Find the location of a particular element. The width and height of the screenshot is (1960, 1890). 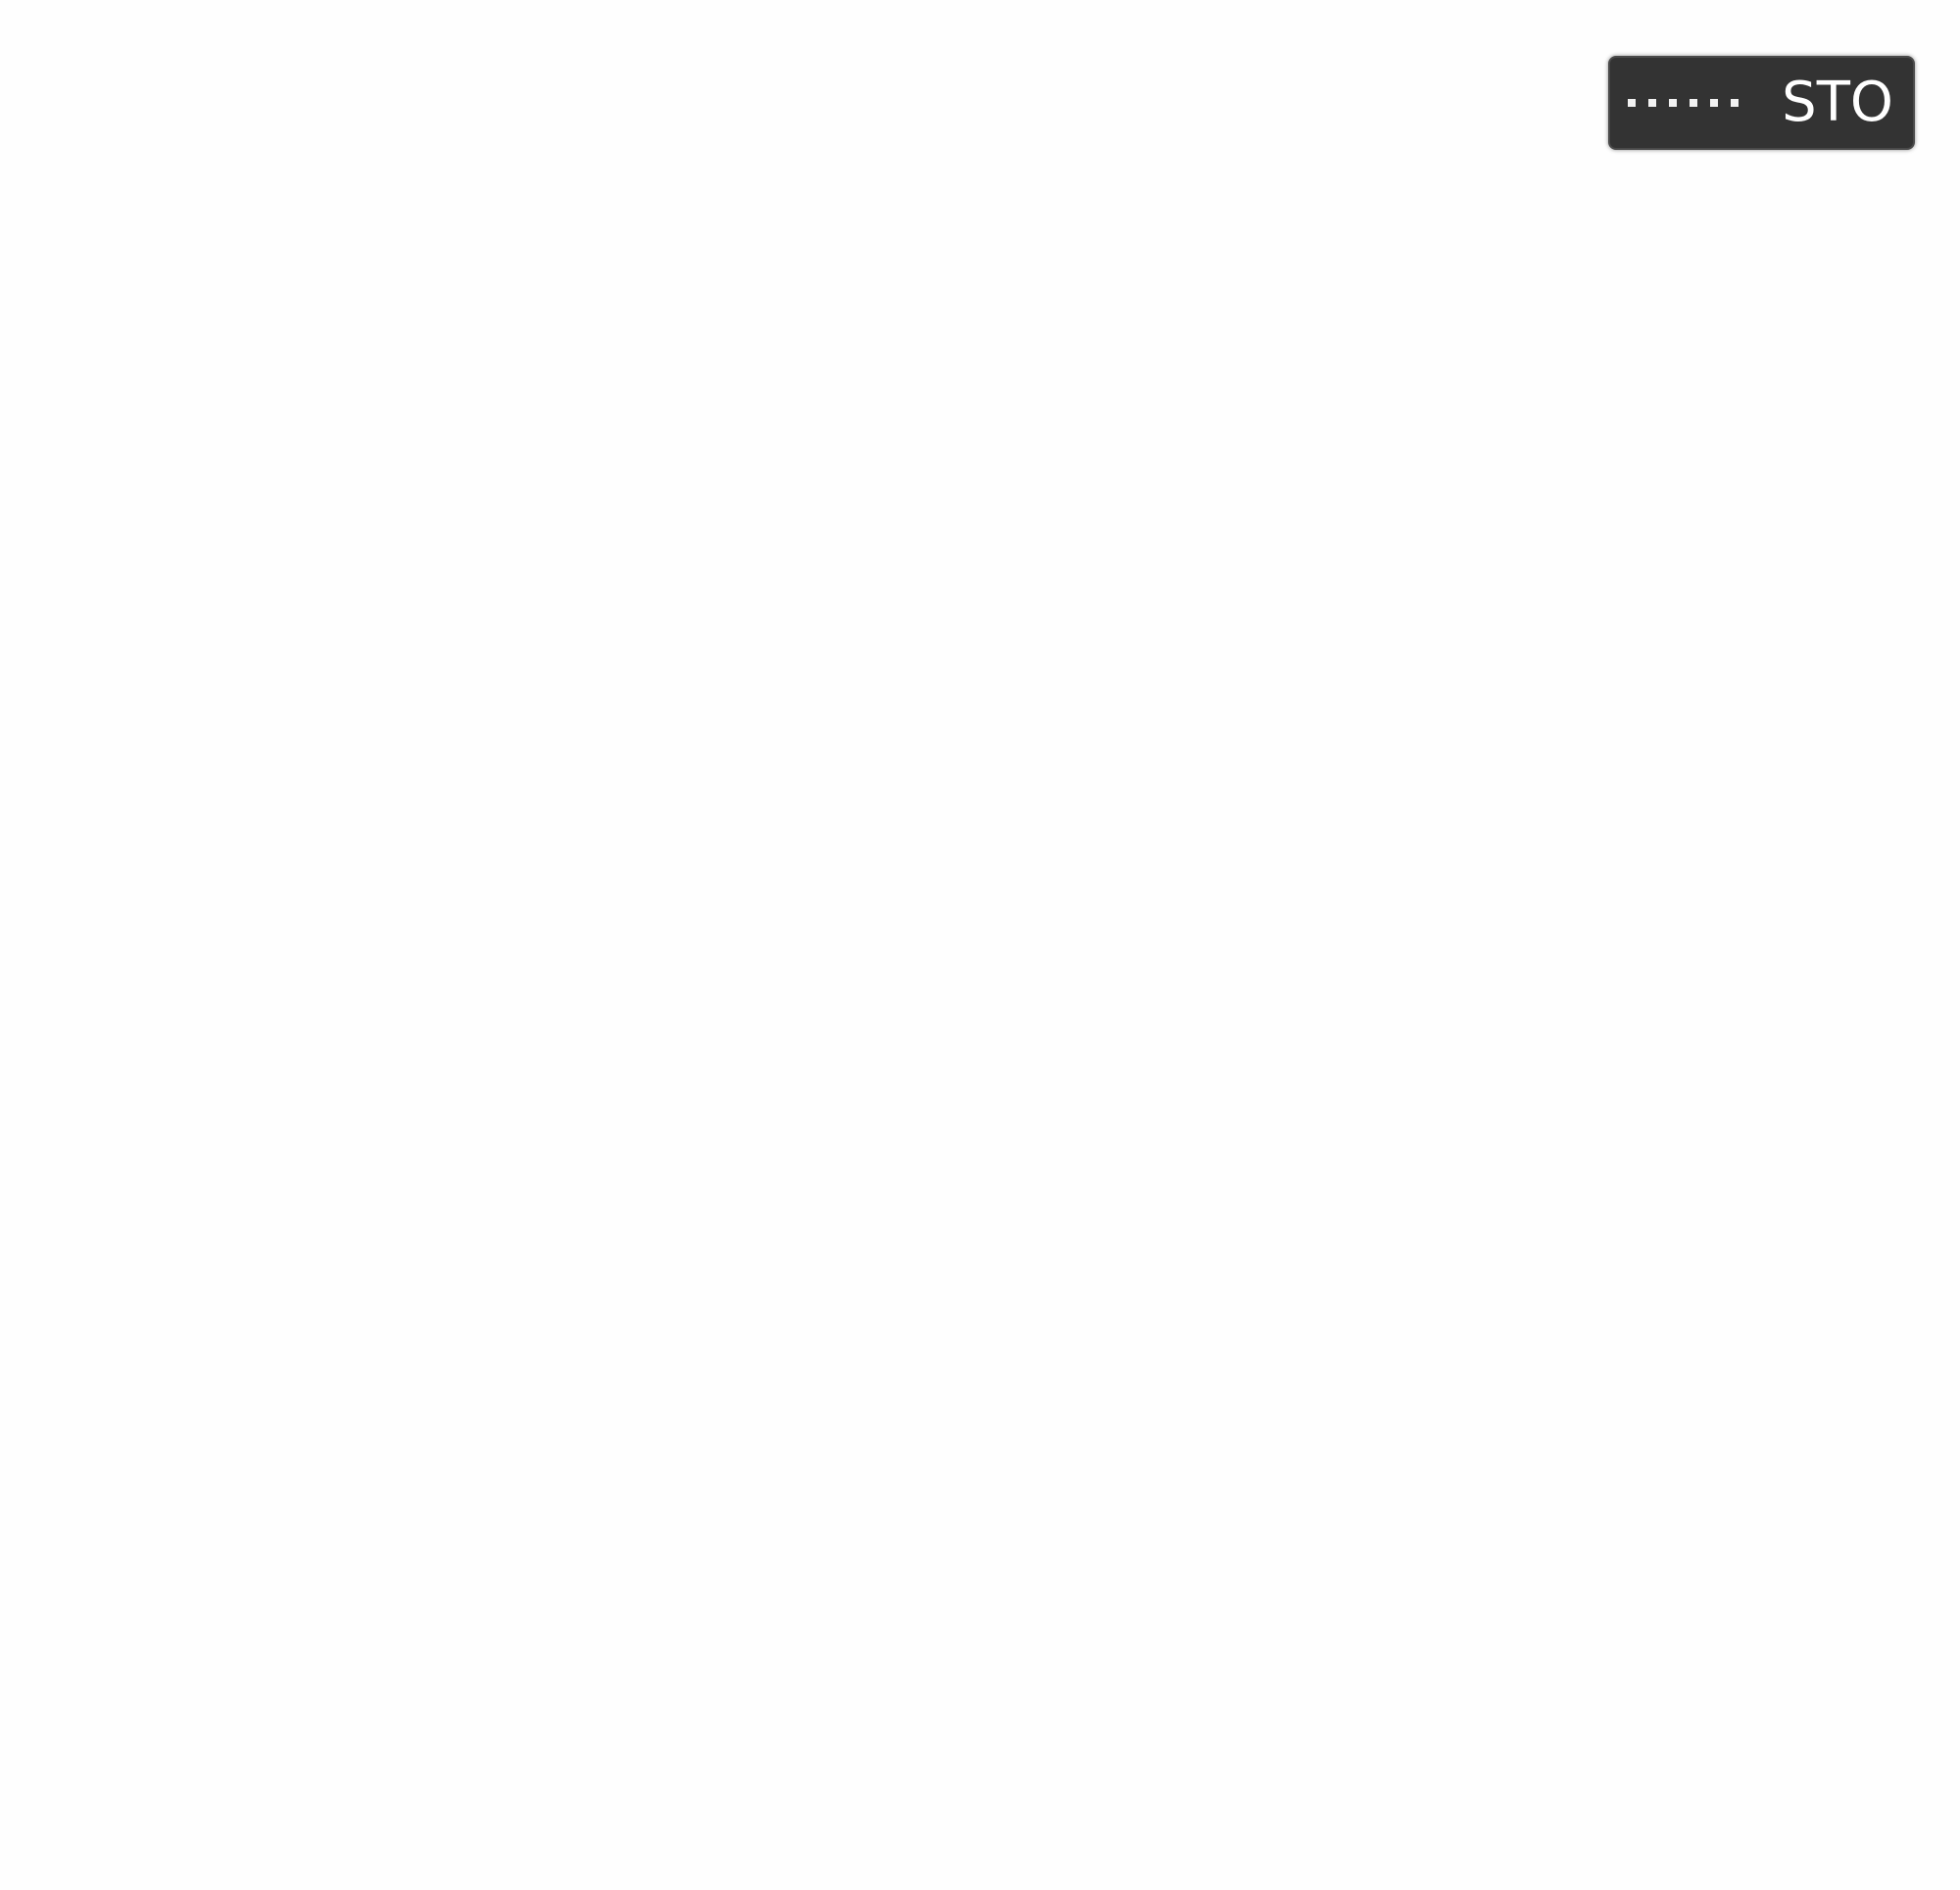

grip-dots-icon is located at coordinates (1683, 103).